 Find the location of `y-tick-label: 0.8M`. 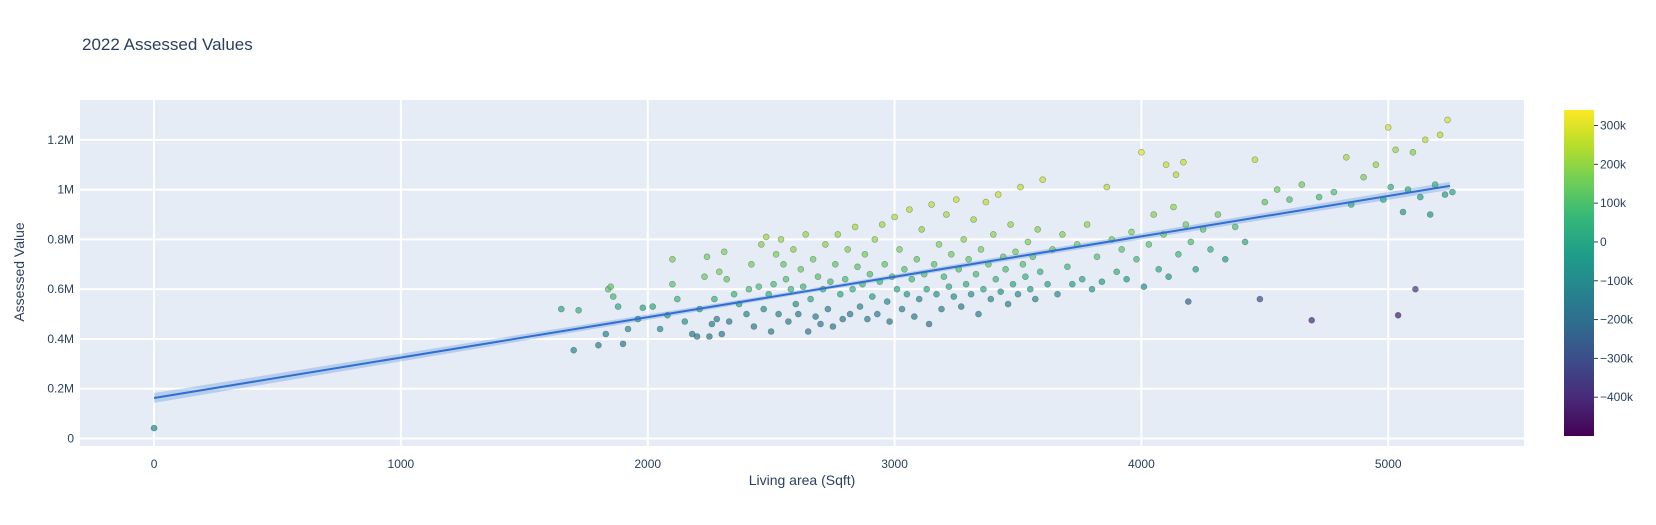

y-tick-label: 0.8M is located at coordinates (60, 239).